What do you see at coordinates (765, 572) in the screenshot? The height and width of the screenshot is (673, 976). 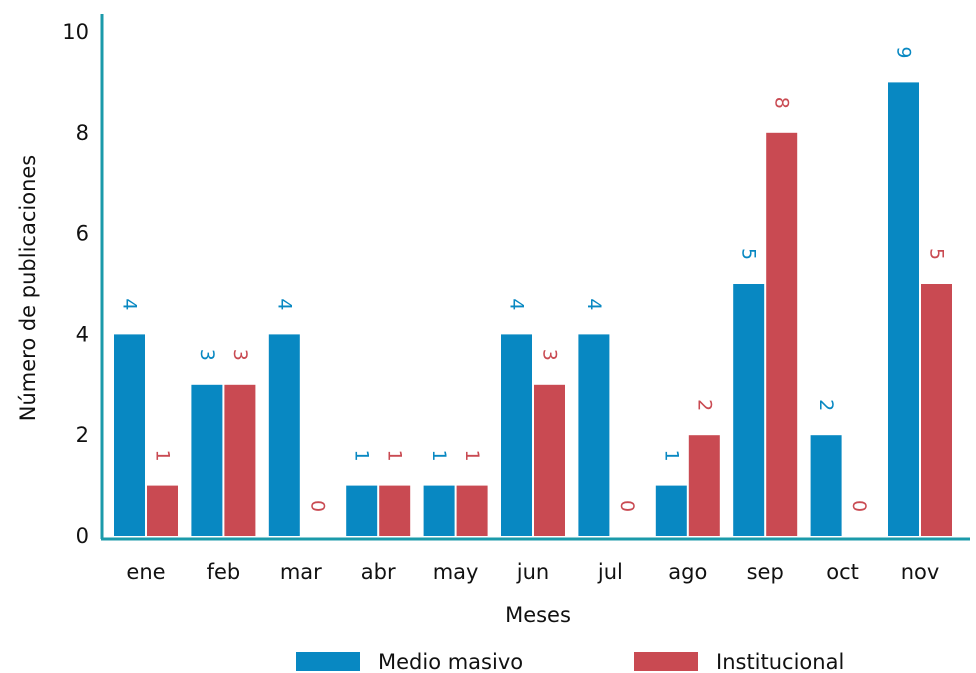 I see `x-tick-label: sep` at bounding box center [765, 572].